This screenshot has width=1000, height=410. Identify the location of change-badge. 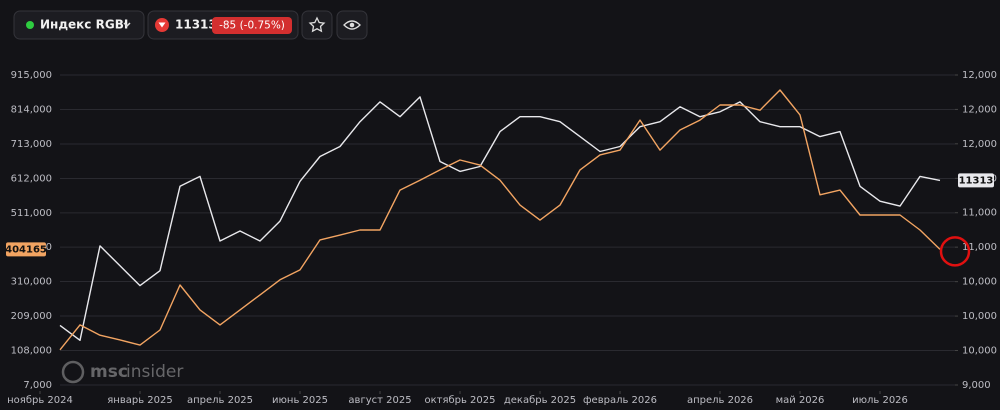
(252, 25).